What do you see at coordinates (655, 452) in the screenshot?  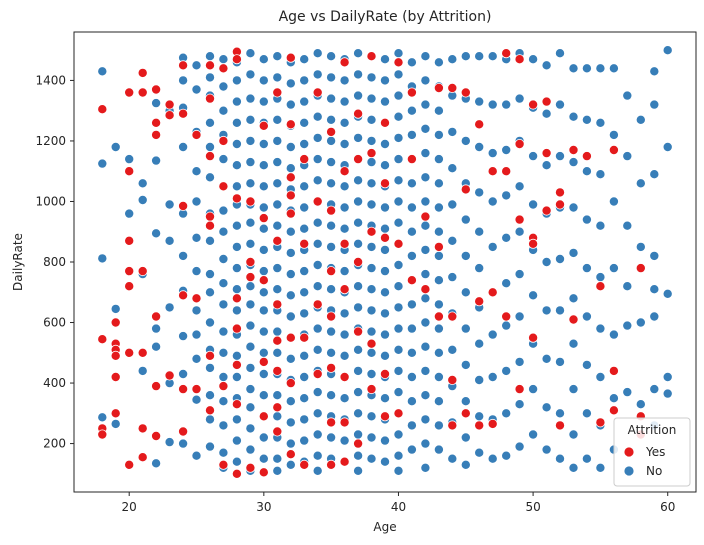 I see `legend-label-yes: Yes` at bounding box center [655, 452].